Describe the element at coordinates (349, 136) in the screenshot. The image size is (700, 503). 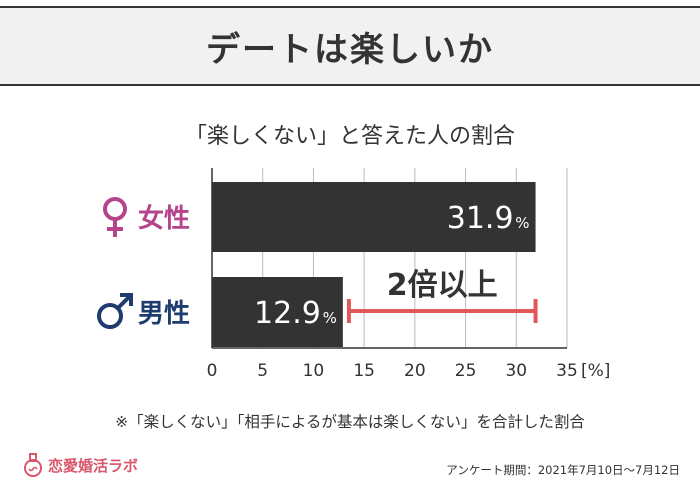
I see `chart-title: 「楽しくない」と答えた人の割合` at that location.